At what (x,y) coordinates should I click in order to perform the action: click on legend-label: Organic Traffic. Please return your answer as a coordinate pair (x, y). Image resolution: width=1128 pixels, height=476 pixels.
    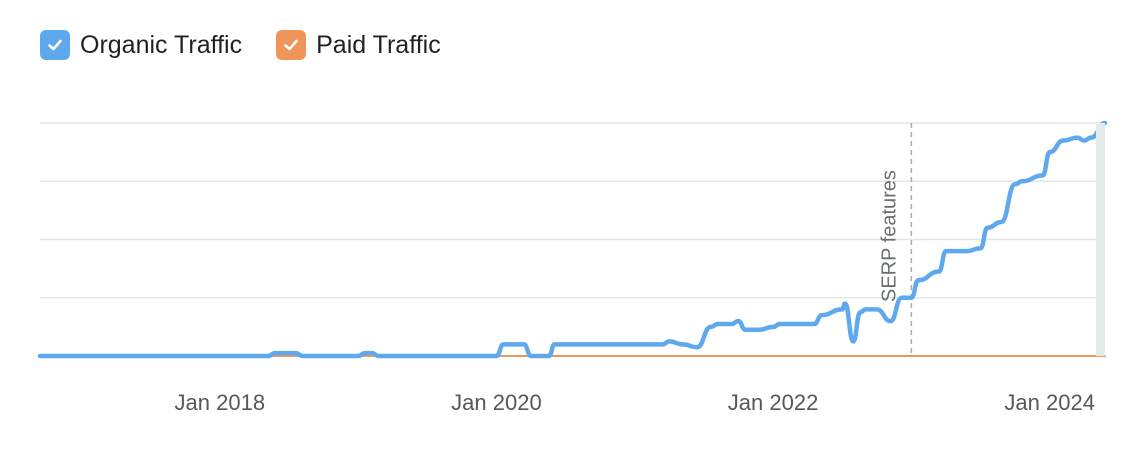
    Looking at the image, I should click on (161, 44).